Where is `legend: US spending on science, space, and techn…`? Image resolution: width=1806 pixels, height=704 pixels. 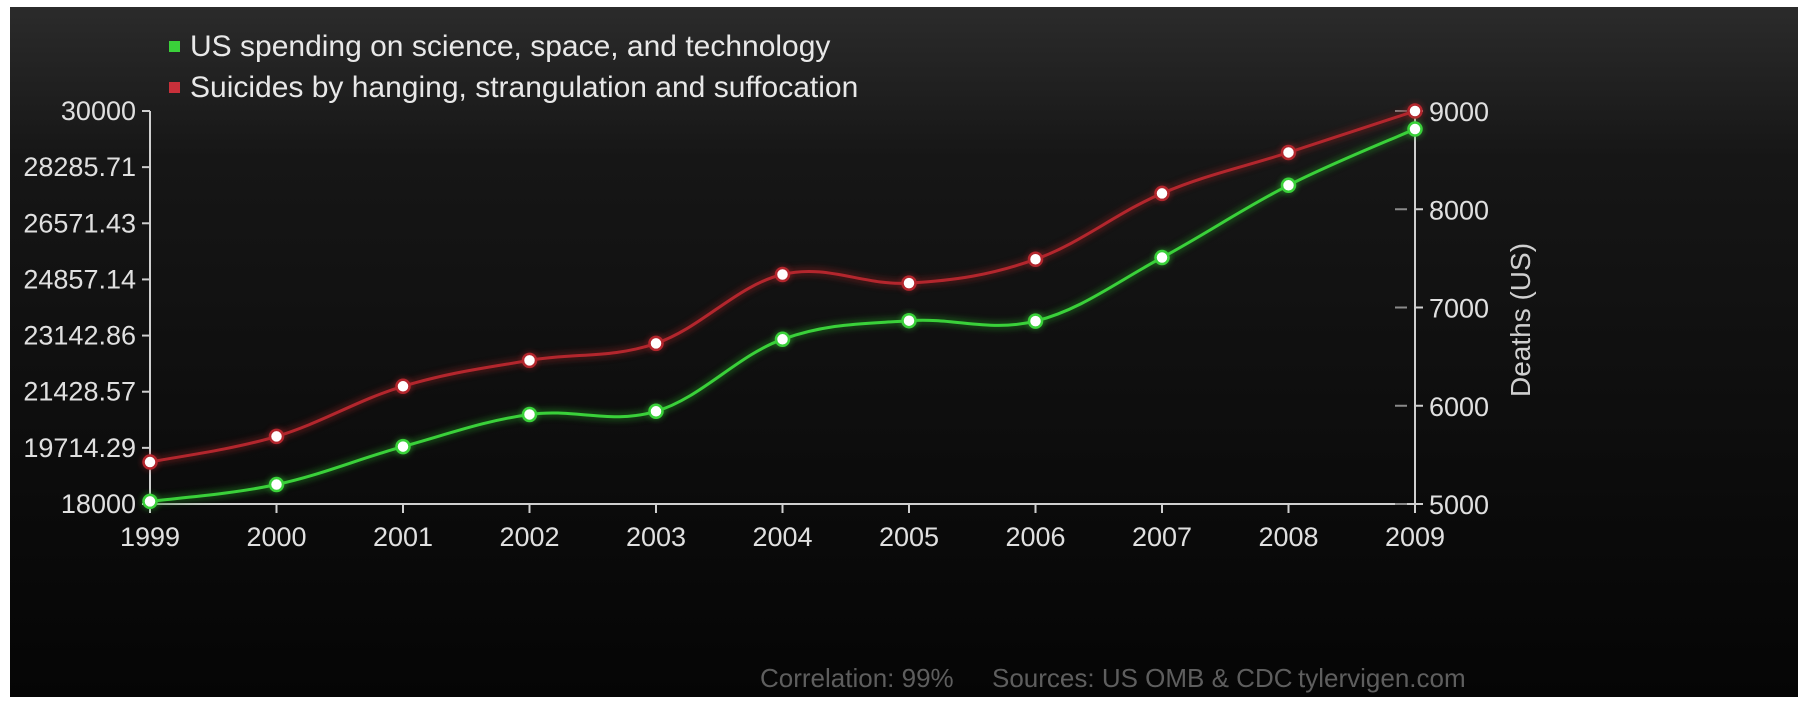 legend: US spending on science, space, and techn… is located at coordinates (513, 67).